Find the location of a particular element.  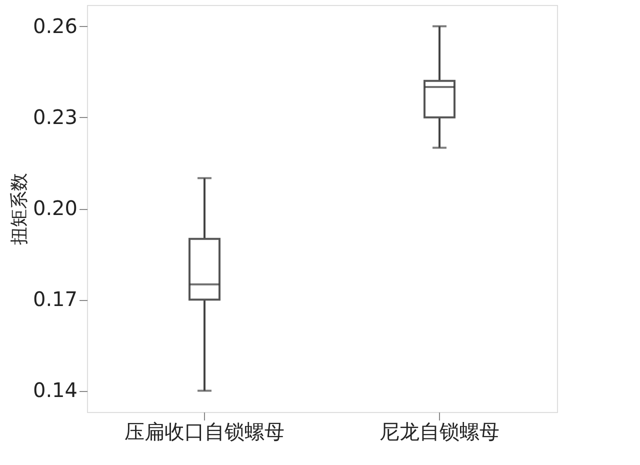

y-axis-title: 扭矩系数 is located at coordinates (19, 209).